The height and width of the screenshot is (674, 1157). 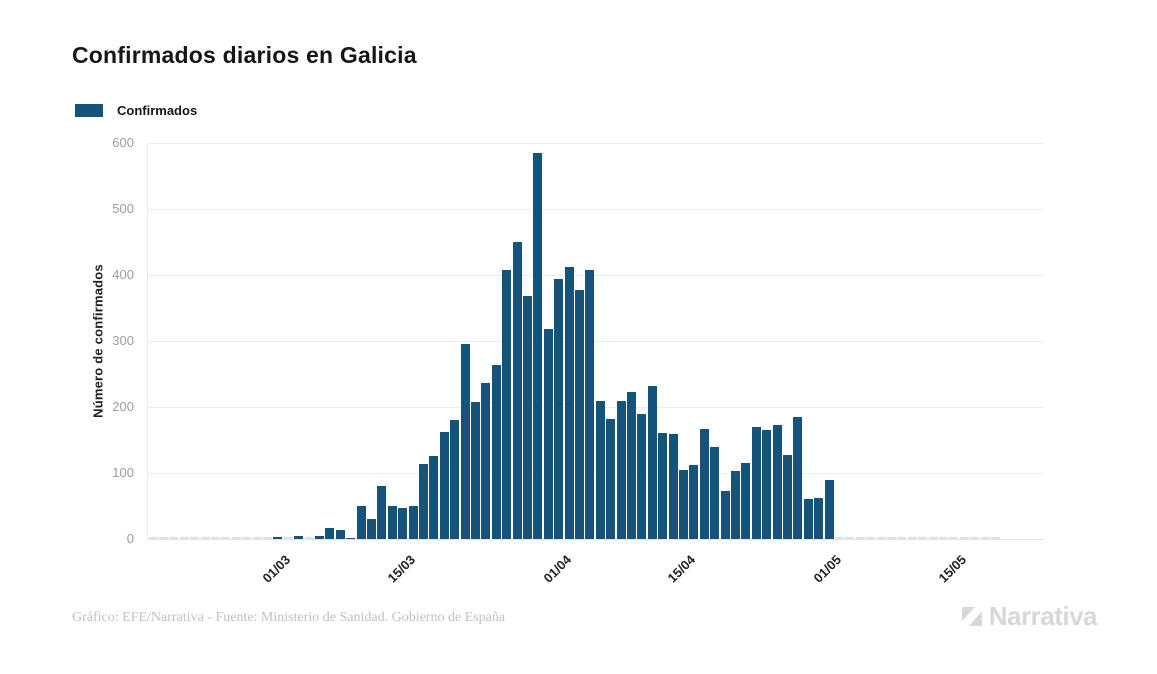 What do you see at coordinates (123, 406) in the screenshot?
I see `y-tick-label-200: 200` at bounding box center [123, 406].